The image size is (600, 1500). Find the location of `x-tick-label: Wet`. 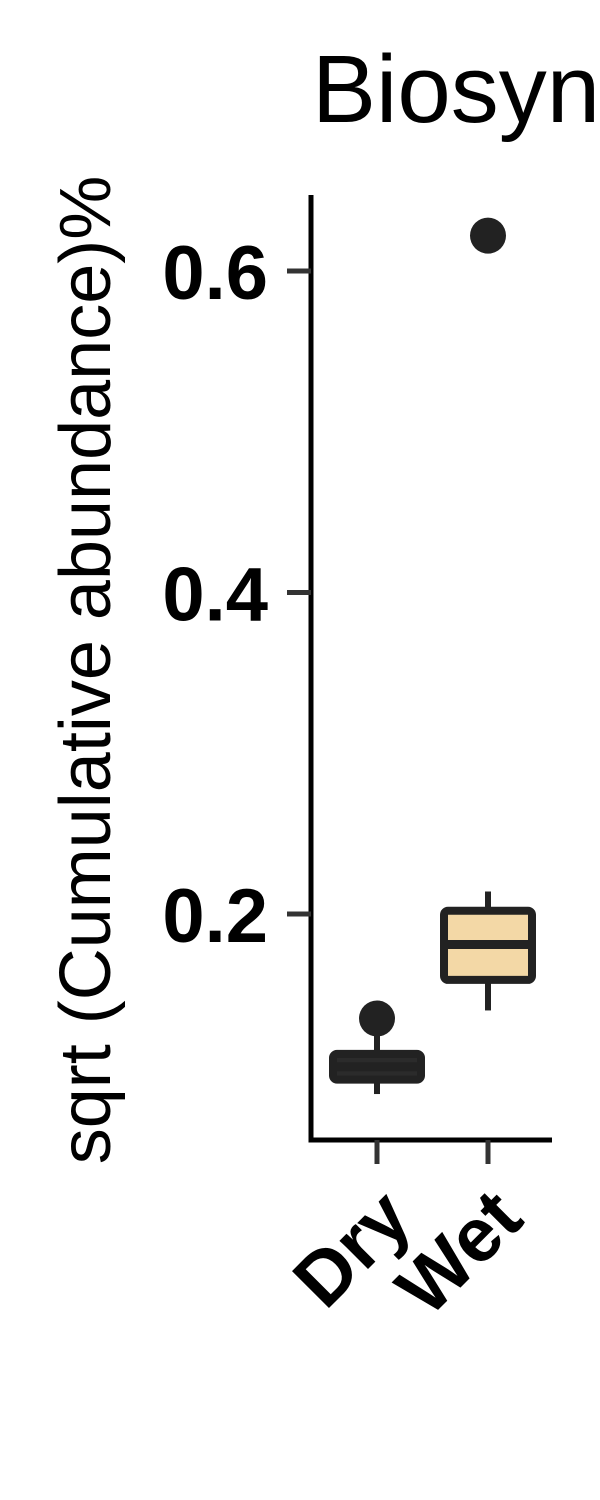

x-tick-label: Wet is located at coordinates (459, 1253).